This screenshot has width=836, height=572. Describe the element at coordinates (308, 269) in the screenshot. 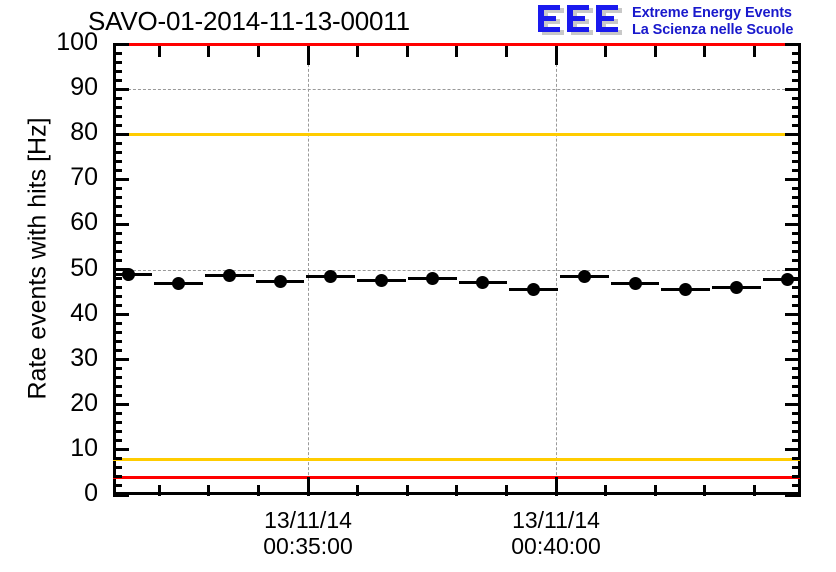

I see `gridline-vertical` at that location.